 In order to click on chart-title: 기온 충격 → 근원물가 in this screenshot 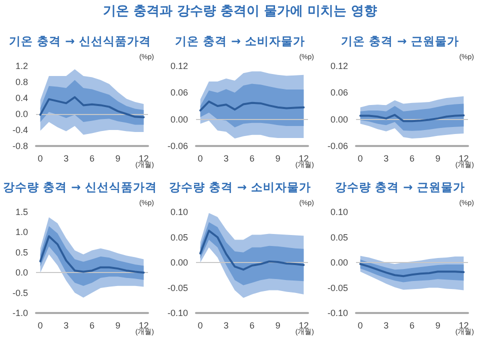, I will do `click(400, 41)`.